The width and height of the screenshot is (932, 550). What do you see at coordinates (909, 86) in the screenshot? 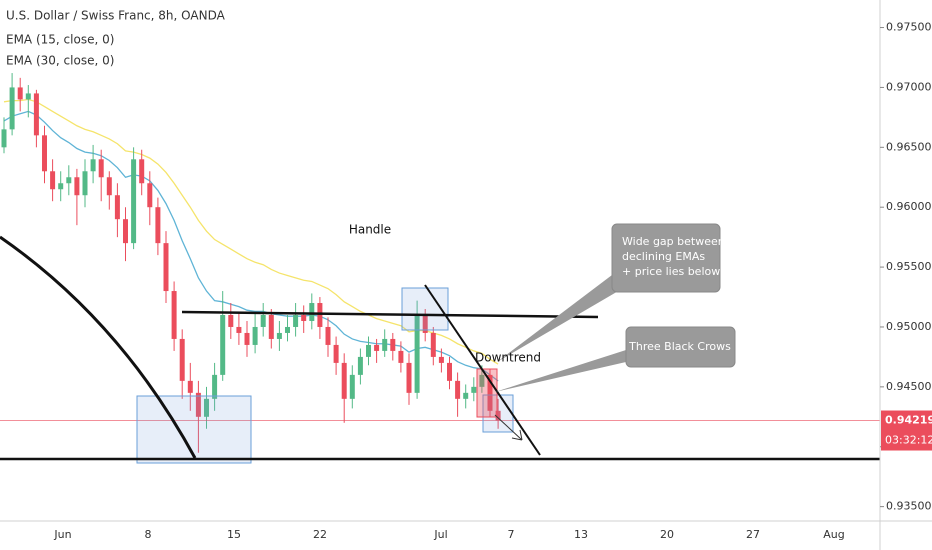
I see `y-tick-label: 0.97000` at bounding box center [909, 86].